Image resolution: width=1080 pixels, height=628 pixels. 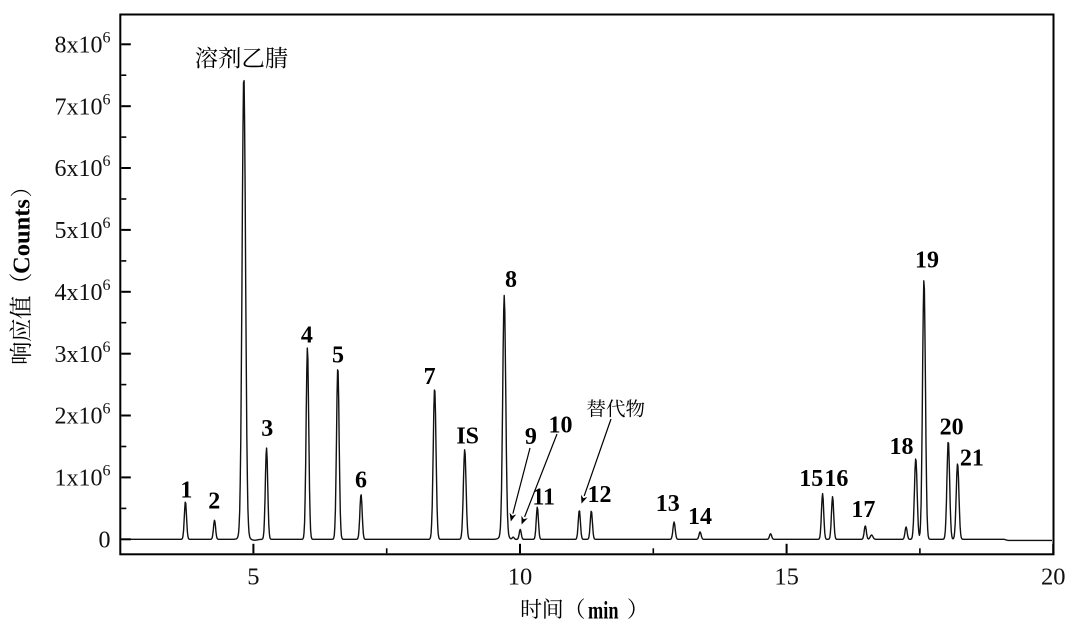 I want to click on svg-text: 14, so click(x=700, y=517).